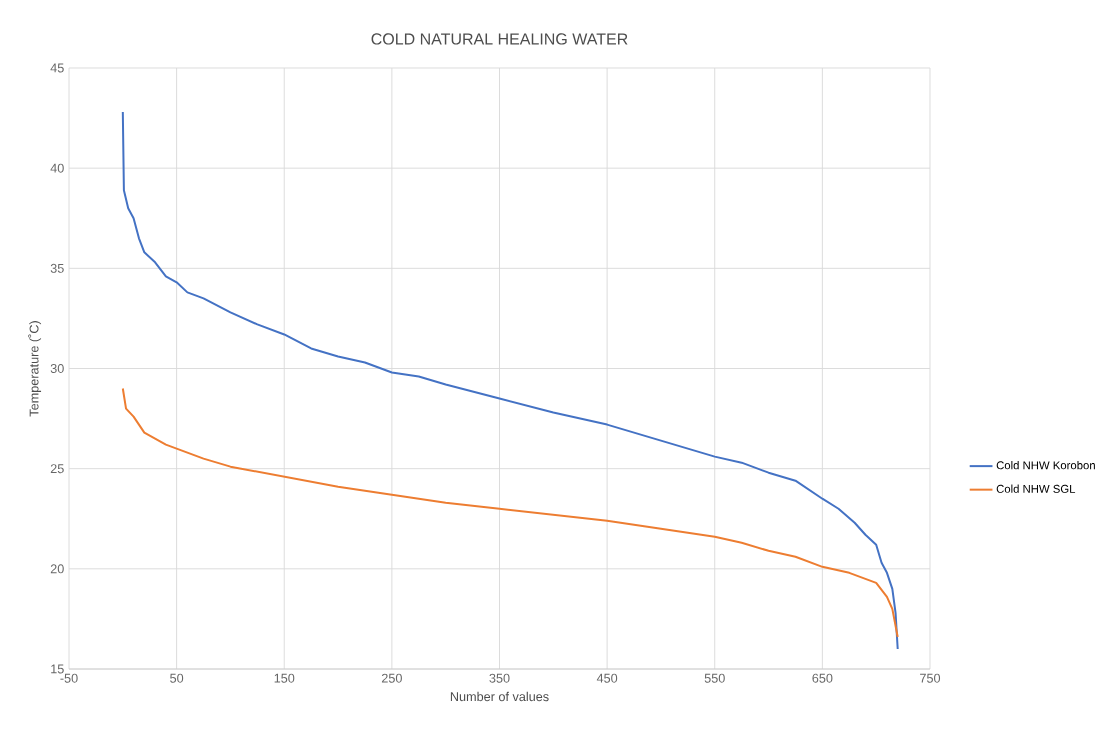 The image size is (1107, 729). I want to click on y-tick-label: 30, so click(57, 368).